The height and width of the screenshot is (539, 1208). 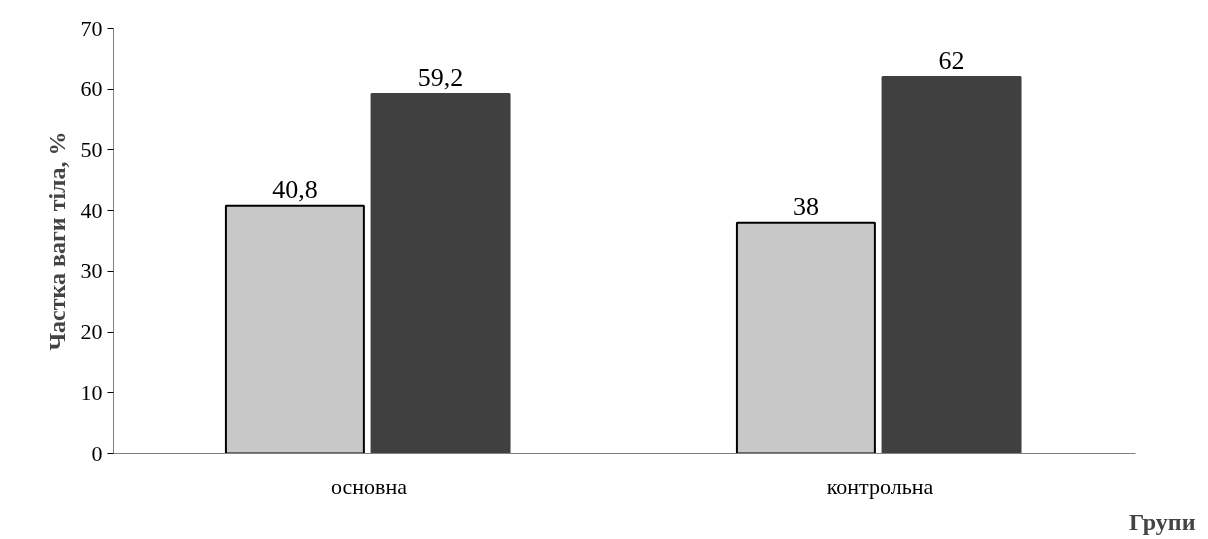 What do you see at coordinates (91, 89) in the screenshot?
I see `y-tick-label: 60` at bounding box center [91, 89].